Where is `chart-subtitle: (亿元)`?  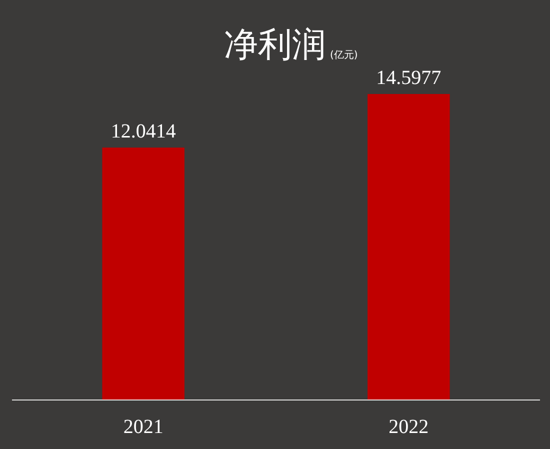 chart-subtitle: (亿元) is located at coordinates (344, 55).